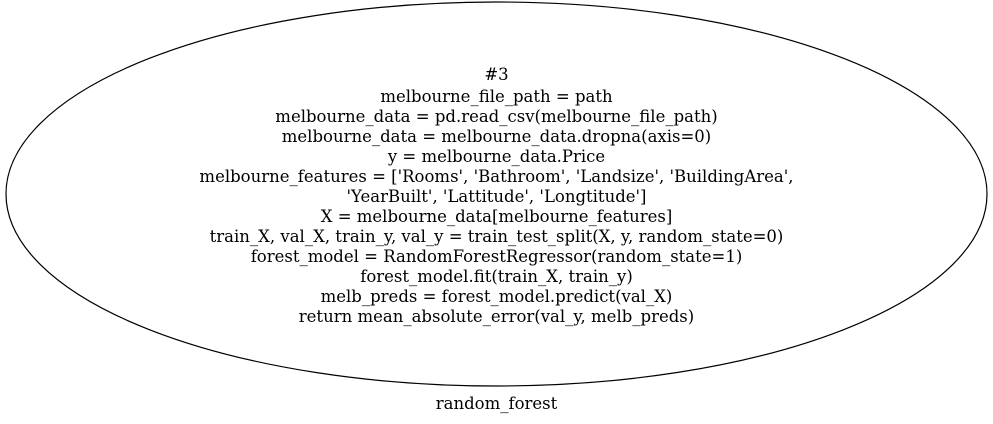  I want to click on code-line: 'YearBuilt', 'Lattitude', 'Longtitude'], so click(496, 196).